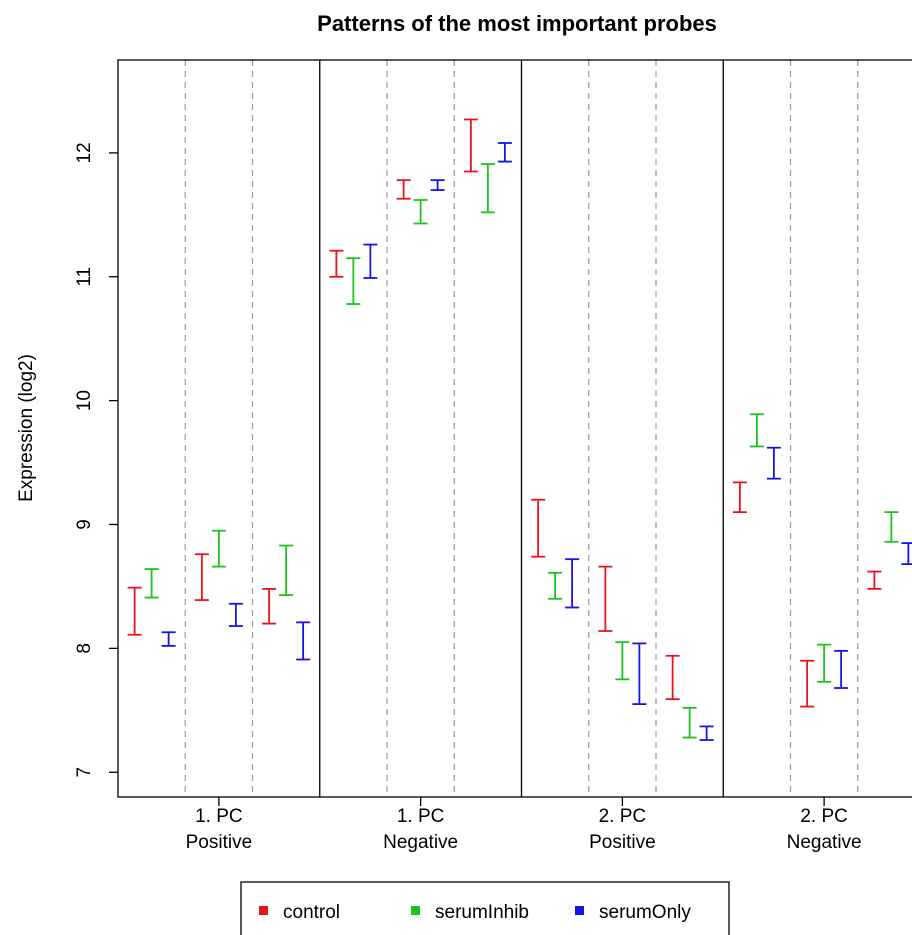 The height and width of the screenshot is (935, 912). What do you see at coordinates (84, 524) in the screenshot?
I see `y-tick-label: 9` at bounding box center [84, 524].